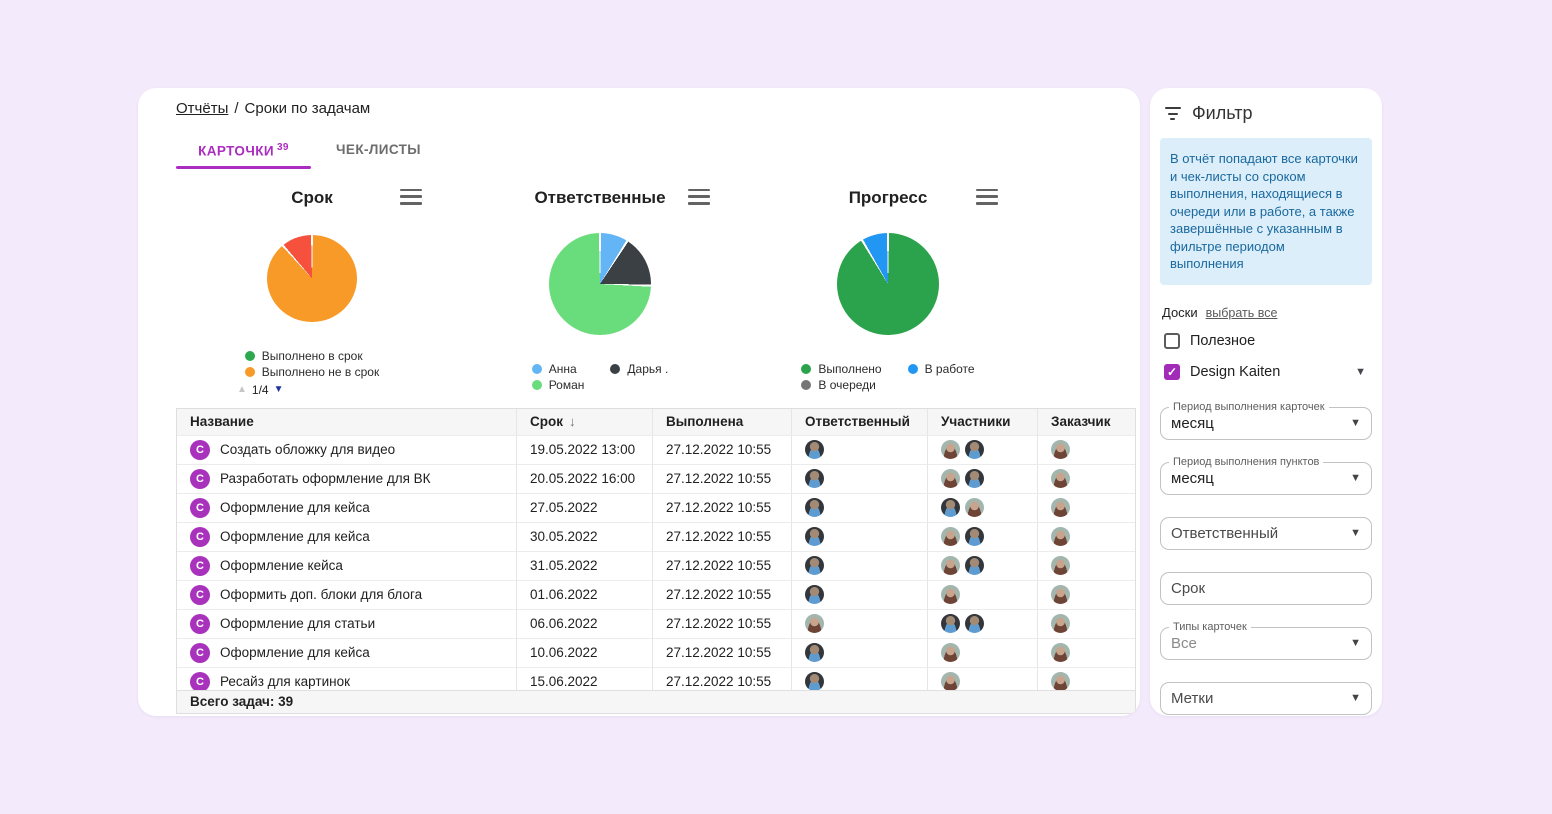  Describe the element at coordinates (1266, 420) in the screenshot. I see `cards-period-select: Период выполнения карточек месяц ▼` at that location.